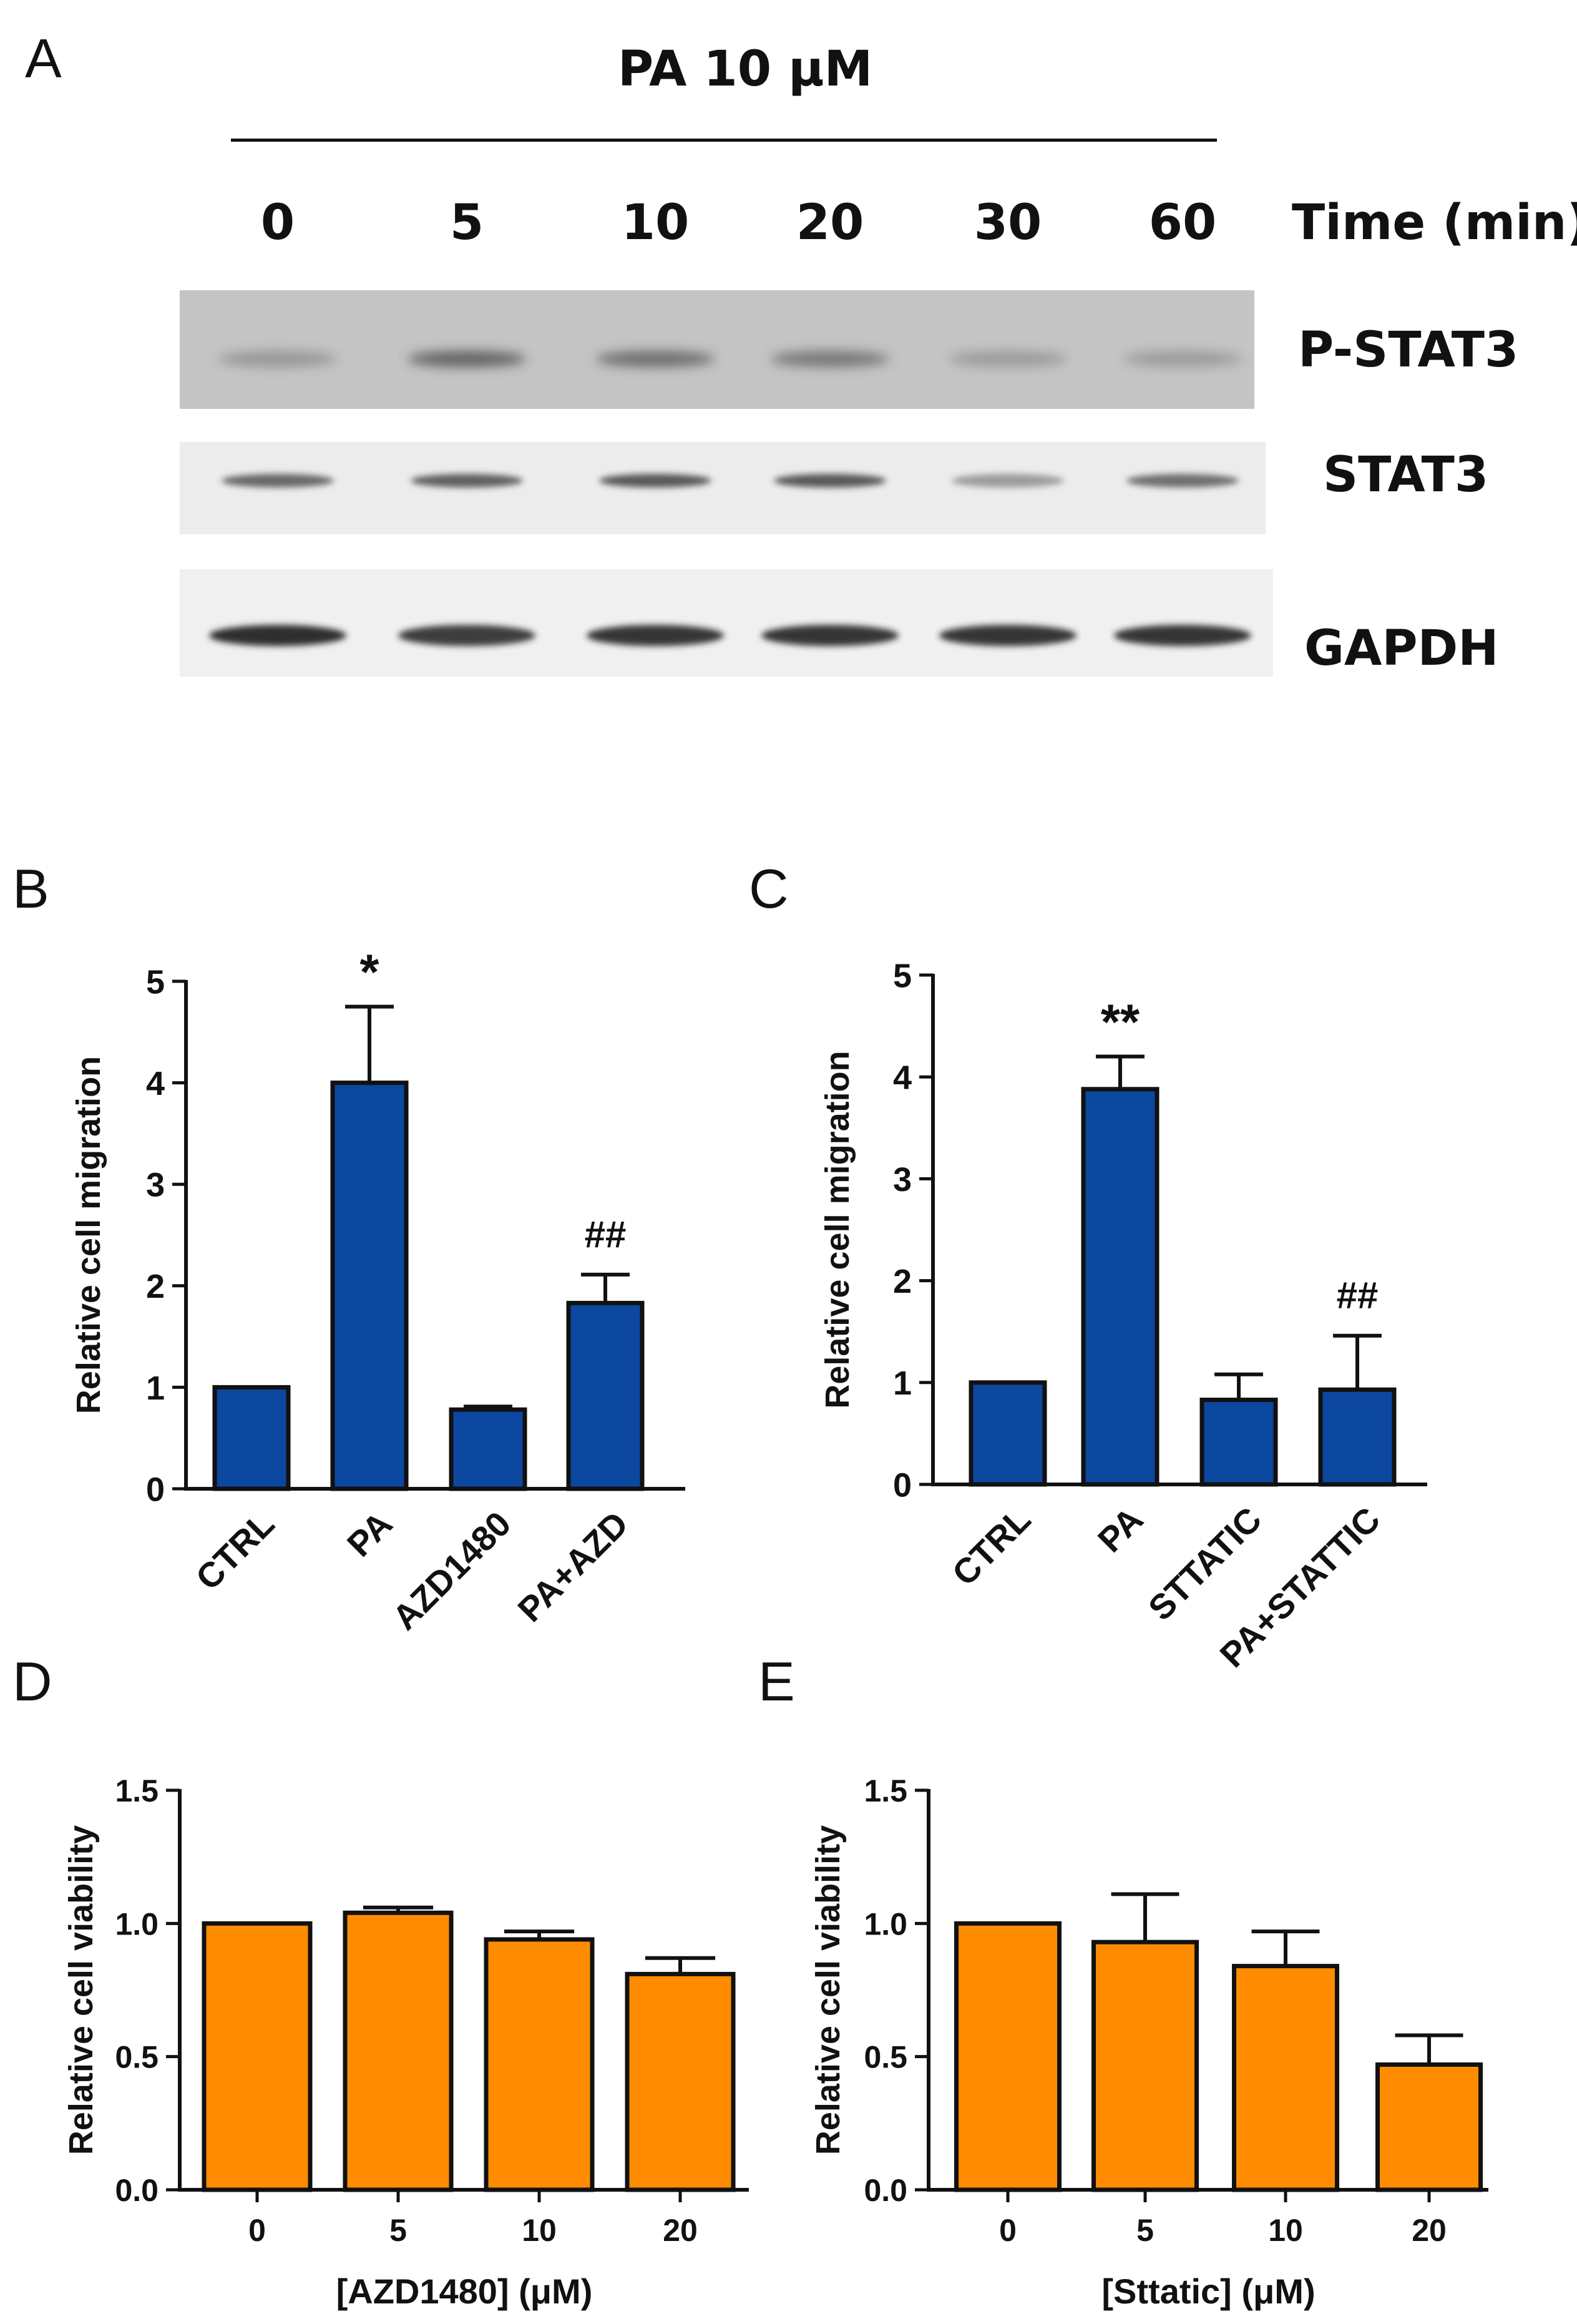  I want to click on panel-label-e: E, so click(776, 1681).